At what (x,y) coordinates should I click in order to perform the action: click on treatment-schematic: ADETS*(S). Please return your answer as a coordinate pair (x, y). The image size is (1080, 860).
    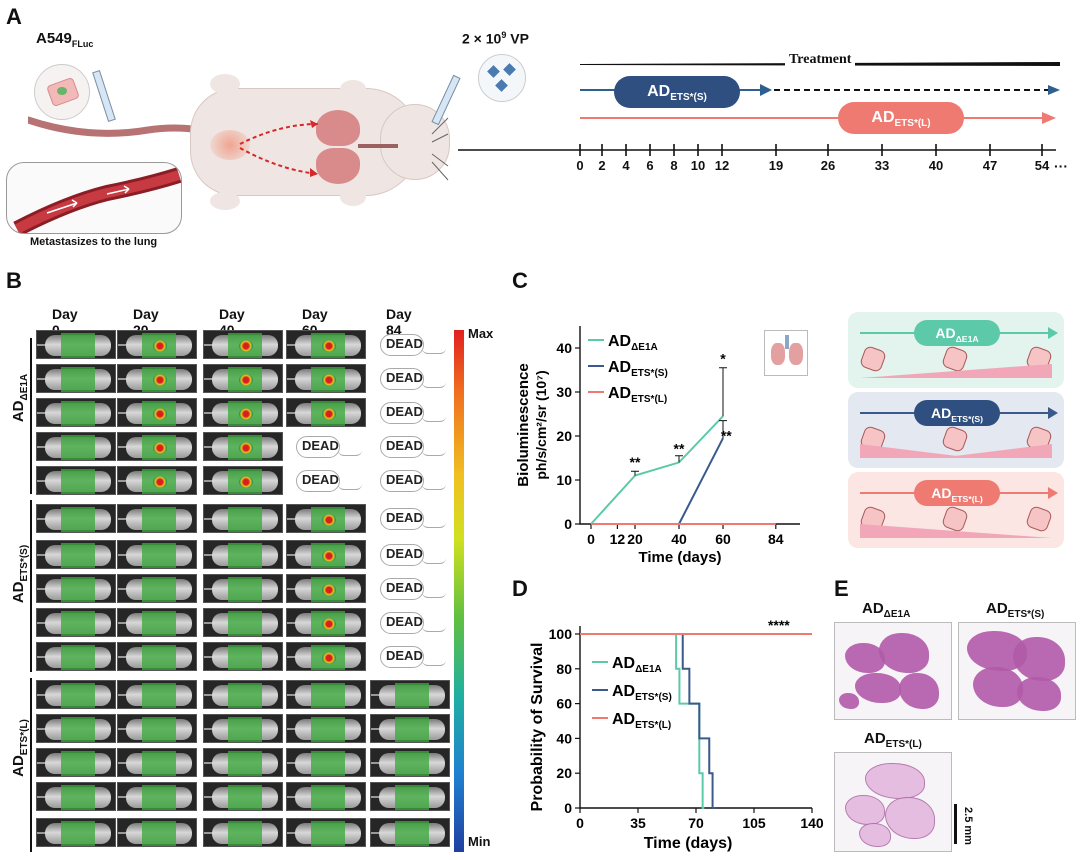
    Looking at the image, I should click on (956, 430).